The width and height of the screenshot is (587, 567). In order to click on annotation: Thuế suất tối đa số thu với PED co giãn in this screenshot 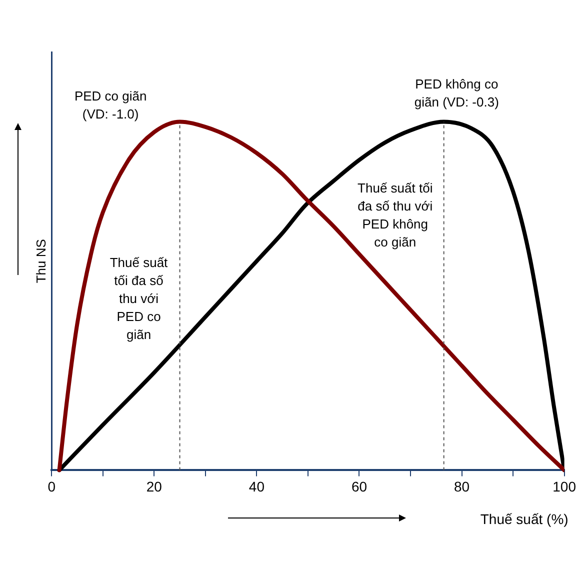, I will do `click(139, 298)`.